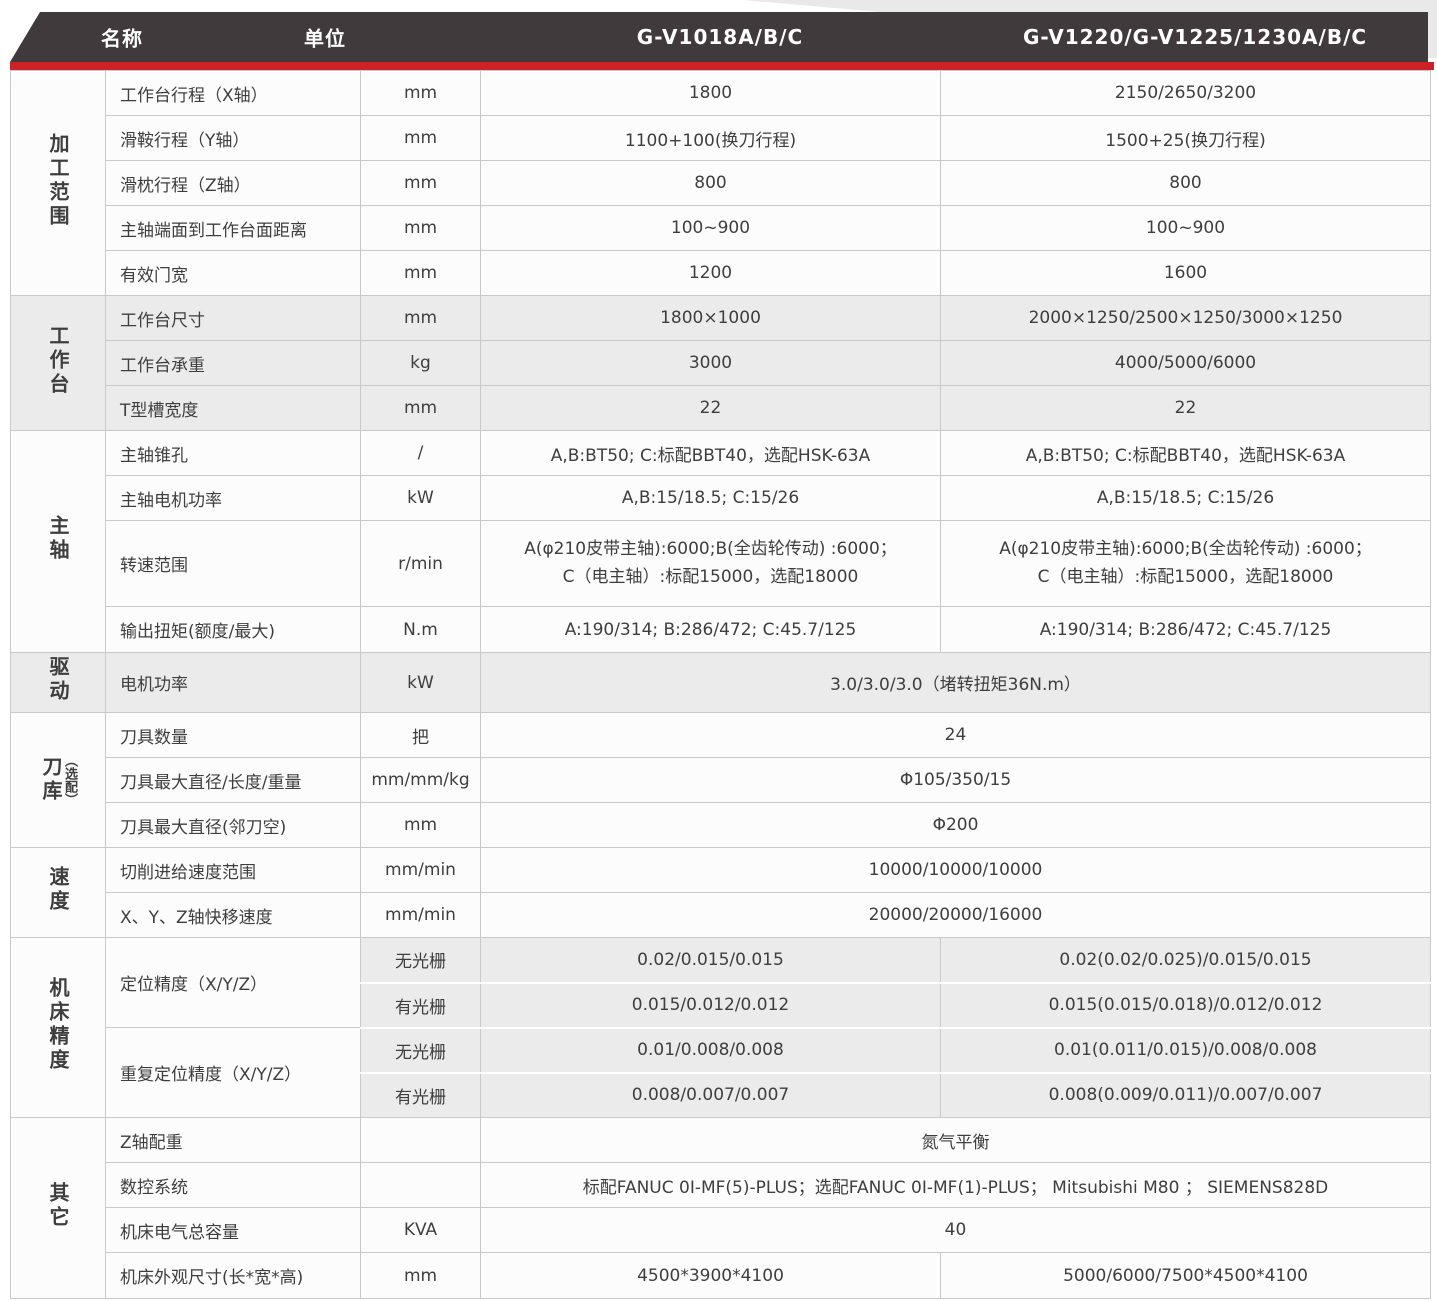 This screenshot has height=1301, width=1437. What do you see at coordinates (710, 629) in the screenshot?
I see `value-model1: A:190/314; B:286/472; C:45.7/125` at bounding box center [710, 629].